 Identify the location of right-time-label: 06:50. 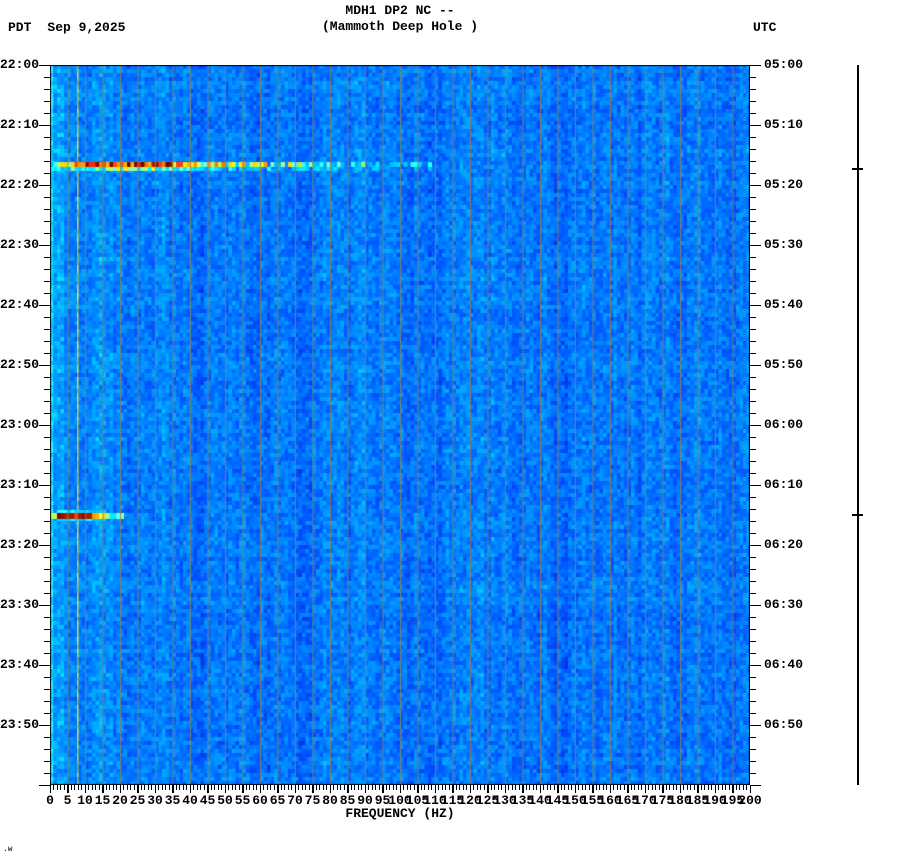
(784, 724).